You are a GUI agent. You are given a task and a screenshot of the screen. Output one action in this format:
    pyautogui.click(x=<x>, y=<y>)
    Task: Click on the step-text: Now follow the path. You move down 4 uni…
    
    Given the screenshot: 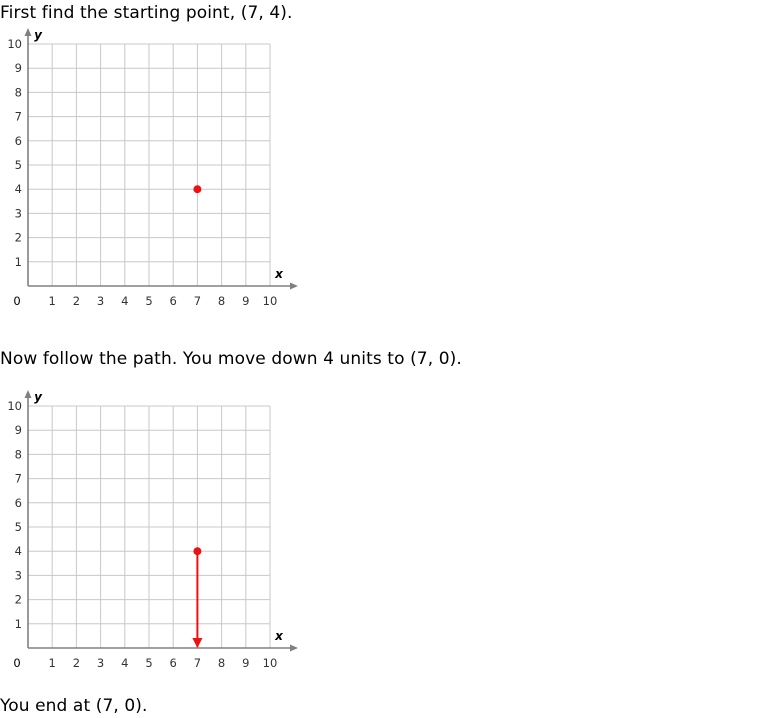 What is the action you would take?
    pyautogui.click(x=231, y=359)
    